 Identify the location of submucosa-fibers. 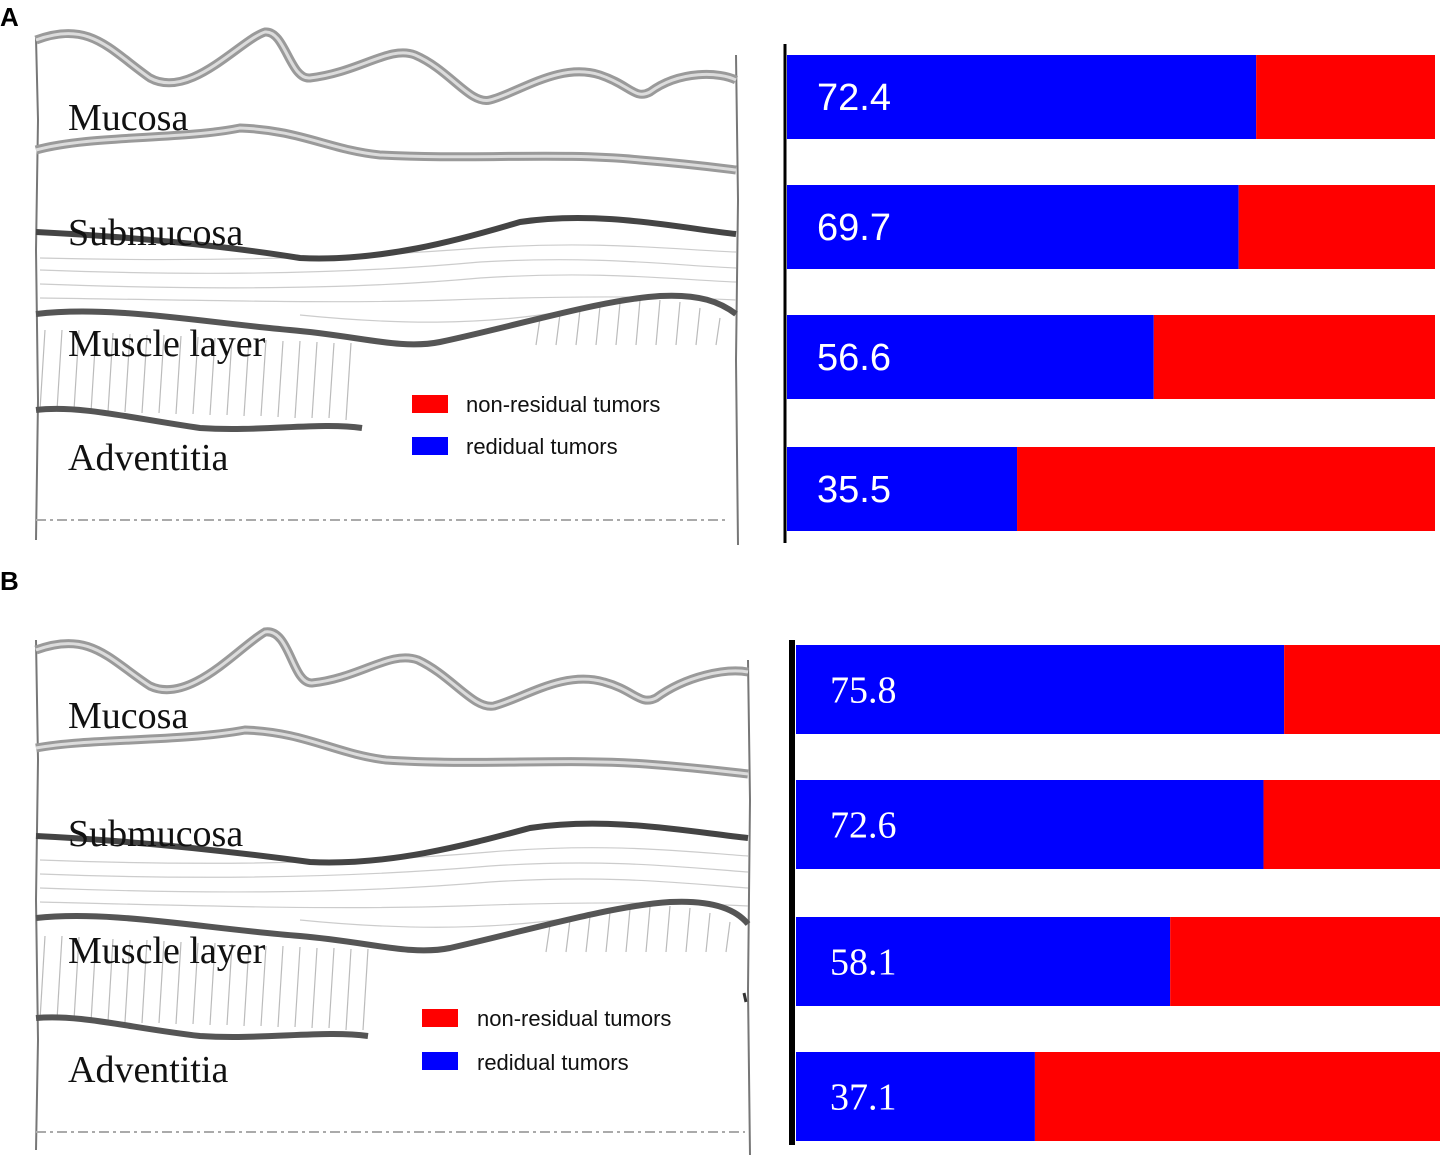
(388, 283).